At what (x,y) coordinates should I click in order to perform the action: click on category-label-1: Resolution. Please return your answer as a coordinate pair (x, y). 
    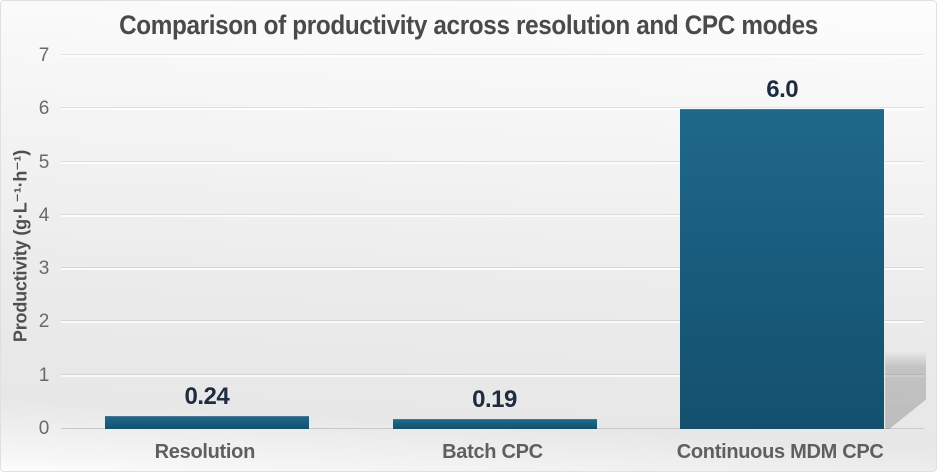
    Looking at the image, I should click on (205, 452).